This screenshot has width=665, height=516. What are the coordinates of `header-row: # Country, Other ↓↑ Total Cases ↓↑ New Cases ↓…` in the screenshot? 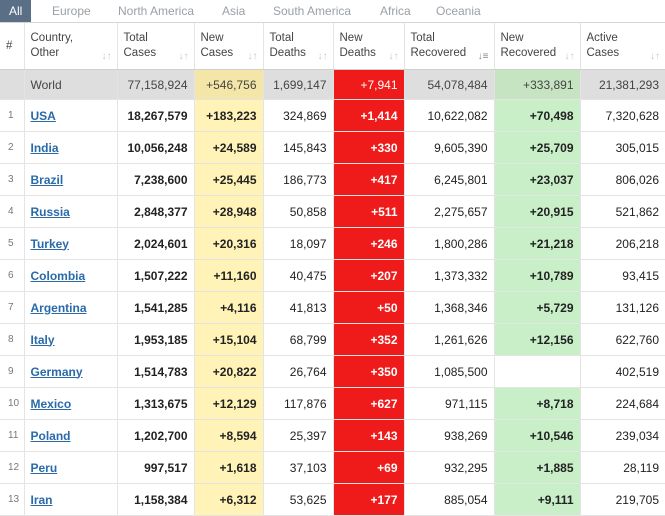 It's located at (332, 46).